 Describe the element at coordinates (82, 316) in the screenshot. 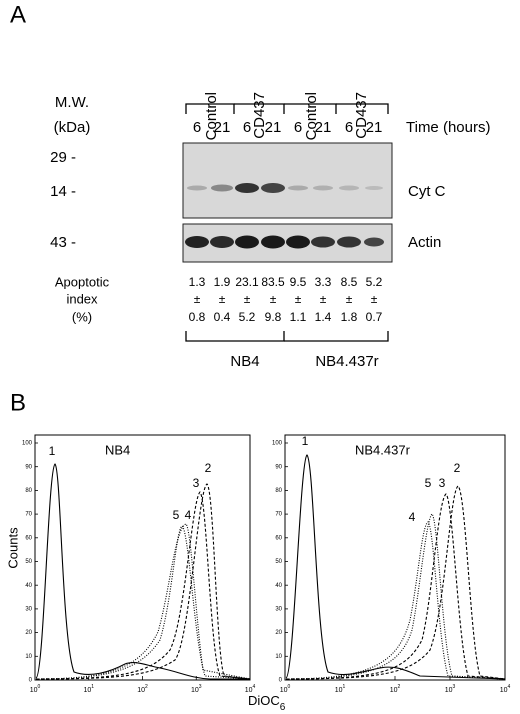

I see `apoptotic-label: (%)` at that location.